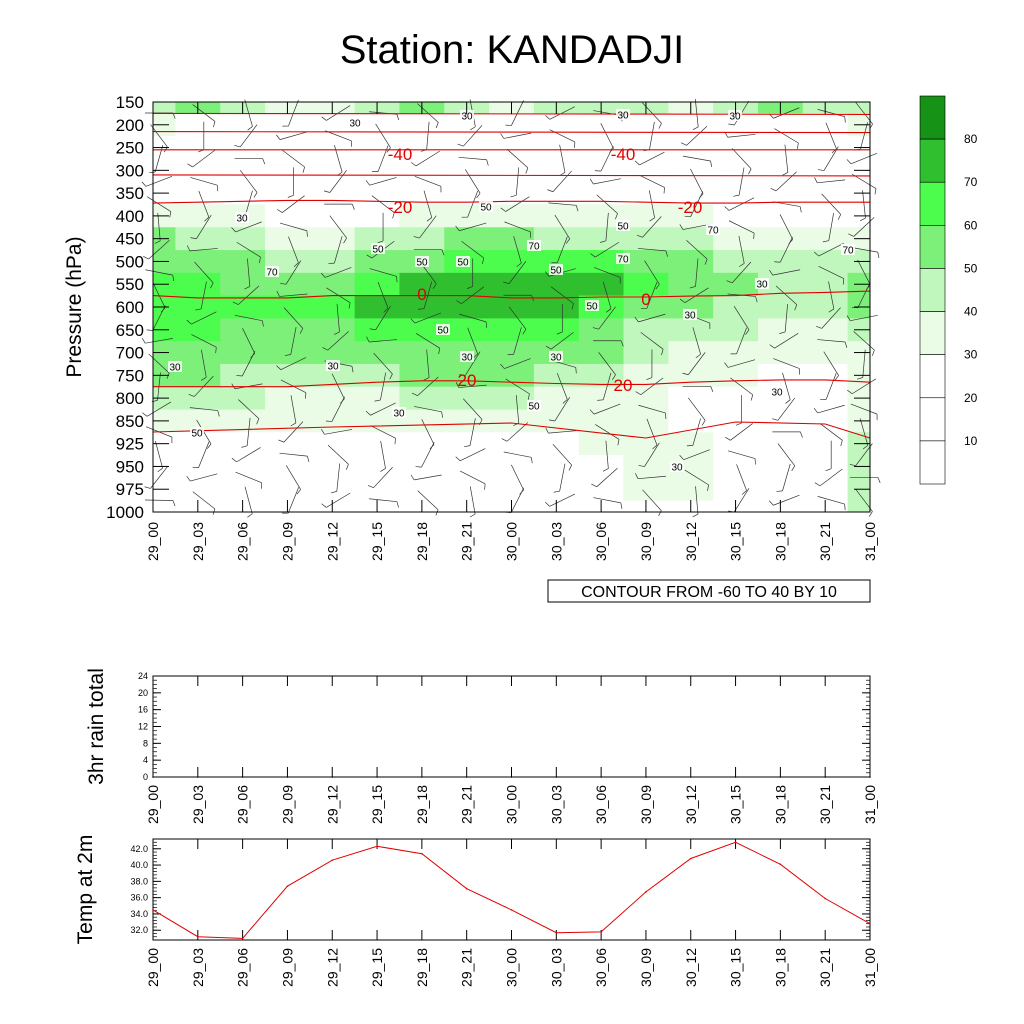  I want to click on temperature-contour-label: -20, so click(400, 207).